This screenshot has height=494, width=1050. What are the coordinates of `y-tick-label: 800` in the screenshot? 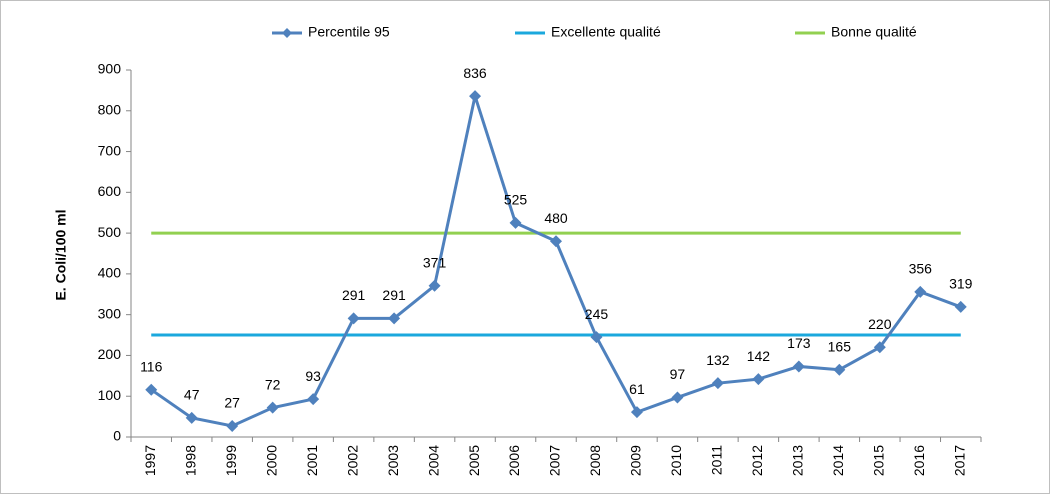 It's located at (110, 109).